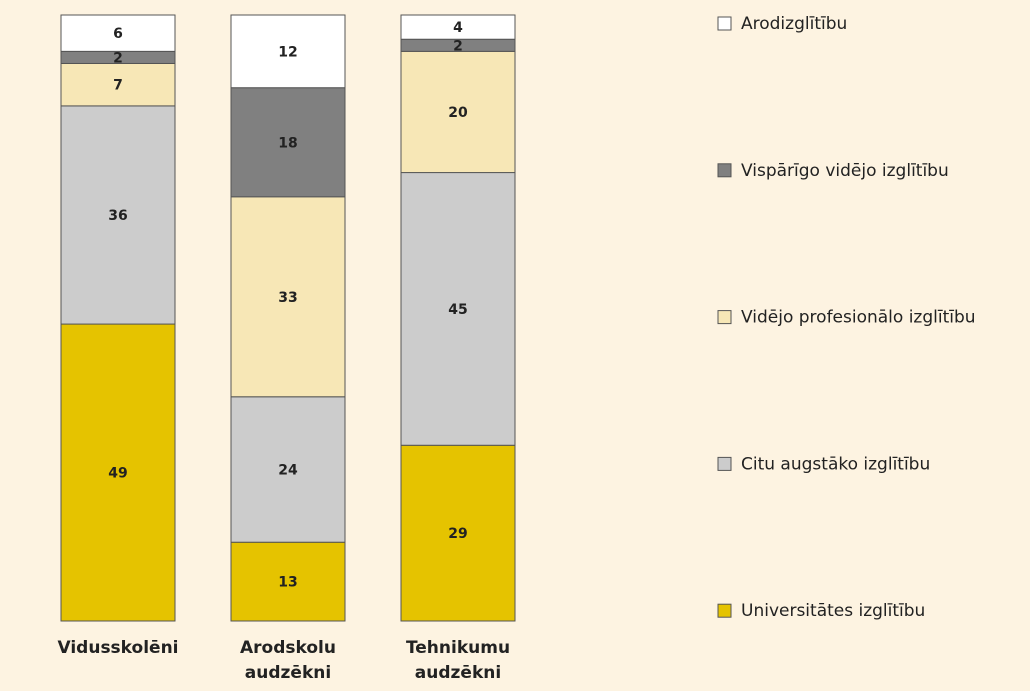 The height and width of the screenshot is (691, 1030). I want to click on value-label: 36, so click(117, 216).